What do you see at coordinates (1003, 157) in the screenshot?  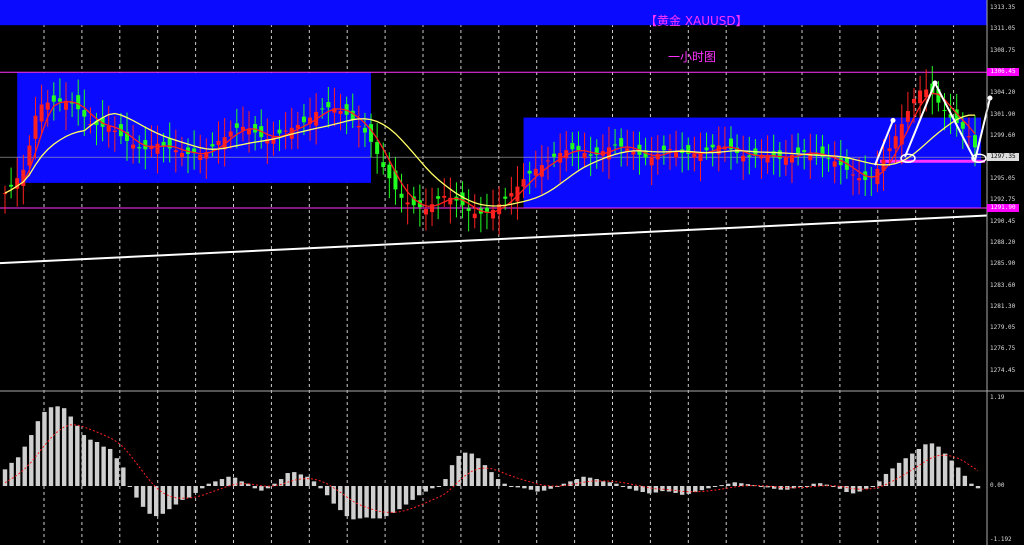 I see `current-price-tag: 1297.35` at bounding box center [1003, 157].